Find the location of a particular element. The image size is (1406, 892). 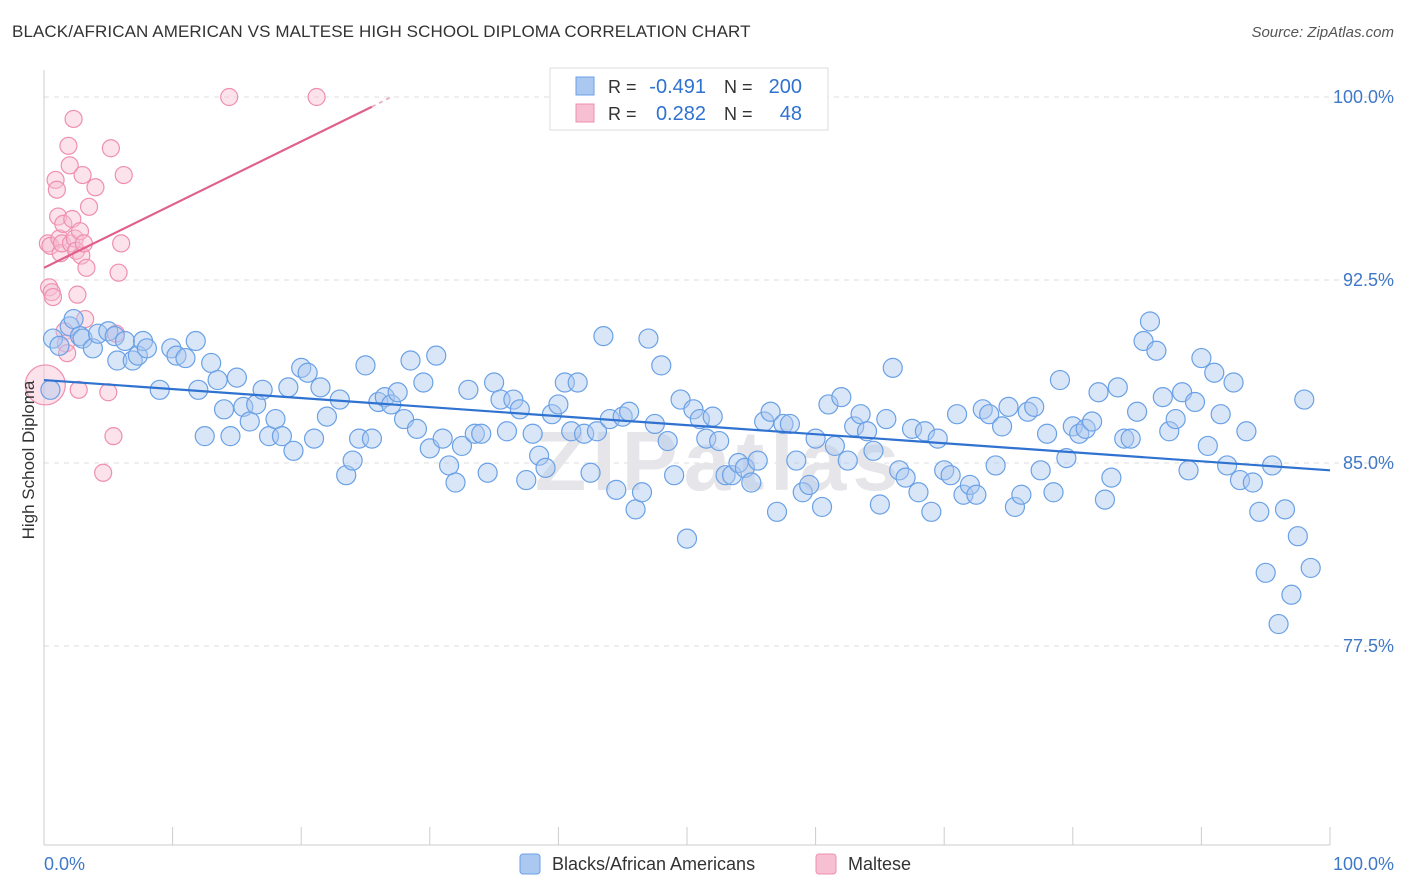

trend-line-extension is located at coordinates (381, 102).